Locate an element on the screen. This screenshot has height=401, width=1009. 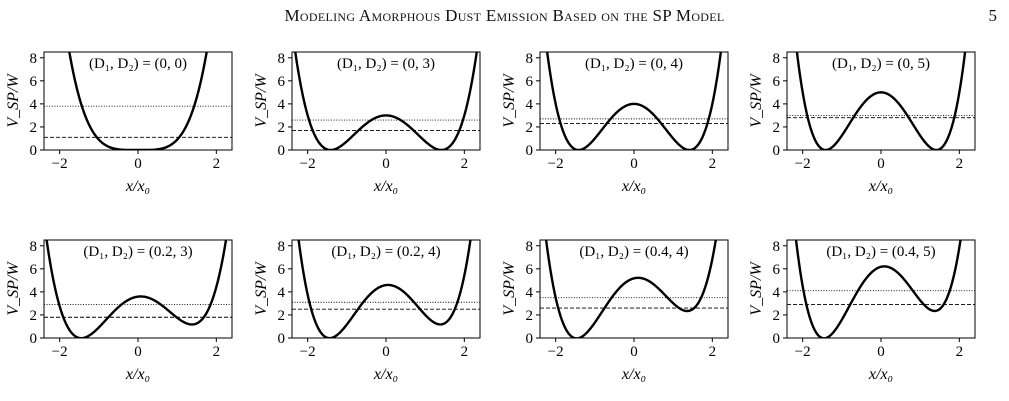
panel-title: (D₁, D₂) = (0.2, 4) is located at coordinates (385, 252).